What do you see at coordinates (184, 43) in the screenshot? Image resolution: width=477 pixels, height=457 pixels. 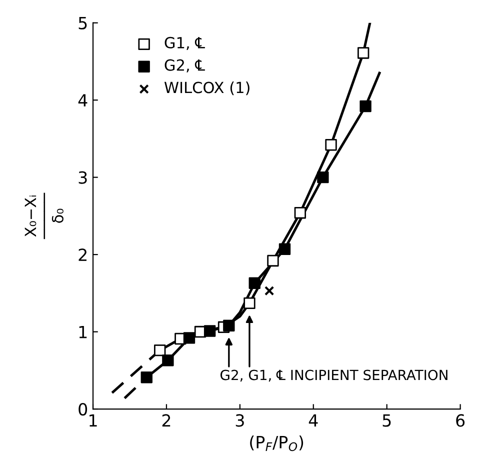 I see `legend-label: G1, ℄` at bounding box center [184, 43].